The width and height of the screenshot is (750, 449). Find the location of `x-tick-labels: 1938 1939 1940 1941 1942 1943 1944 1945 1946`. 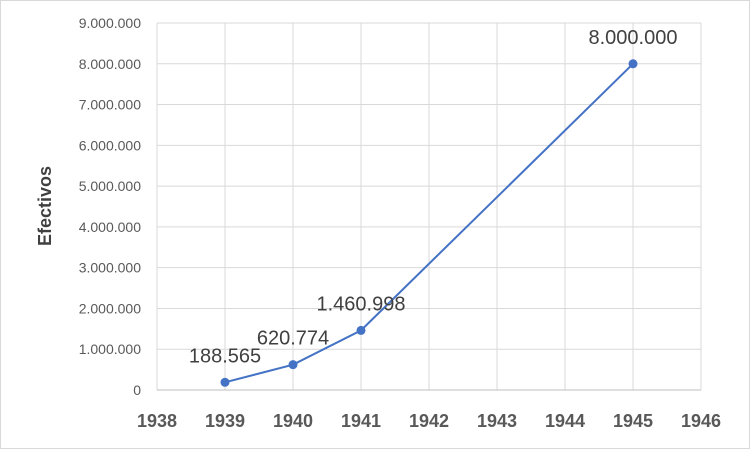

x-tick-labels: 1938 1939 1940 1941 1942 1943 1944 1945 1946 is located at coordinates (429, 421).